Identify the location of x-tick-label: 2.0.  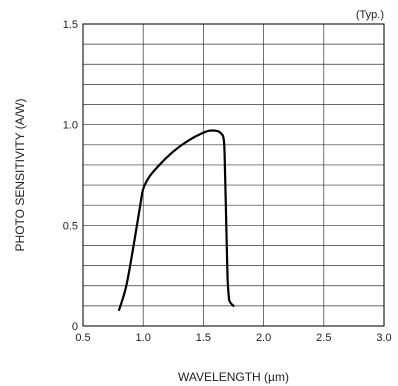
(263, 338).